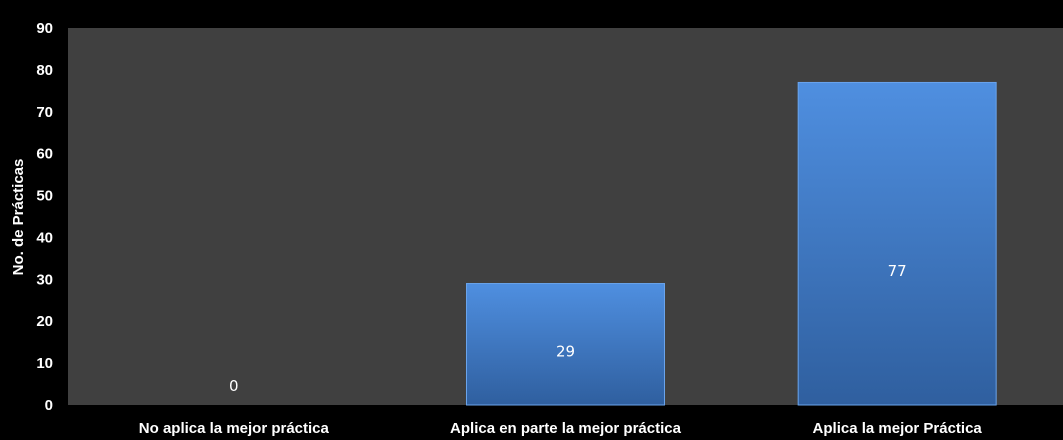  Describe the element at coordinates (44, 363) in the screenshot. I see `y-tick-label: 10` at that location.